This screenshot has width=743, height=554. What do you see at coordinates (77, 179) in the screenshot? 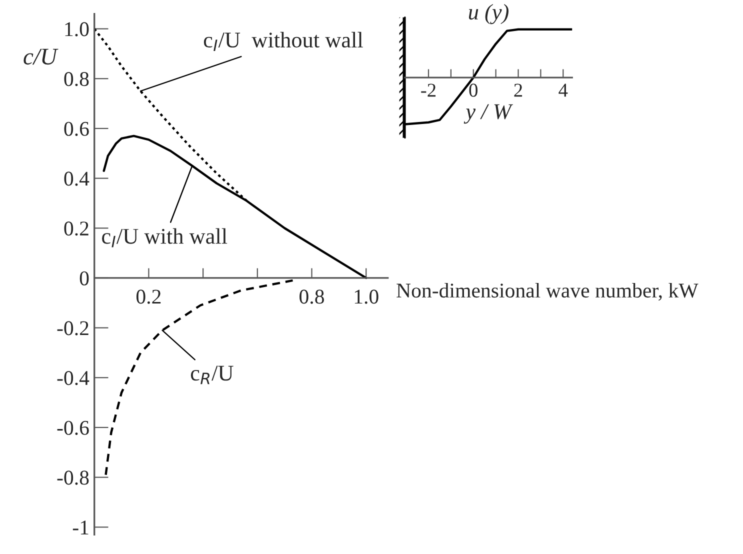
I see `y-tick-label: 0.4` at bounding box center [77, 179].